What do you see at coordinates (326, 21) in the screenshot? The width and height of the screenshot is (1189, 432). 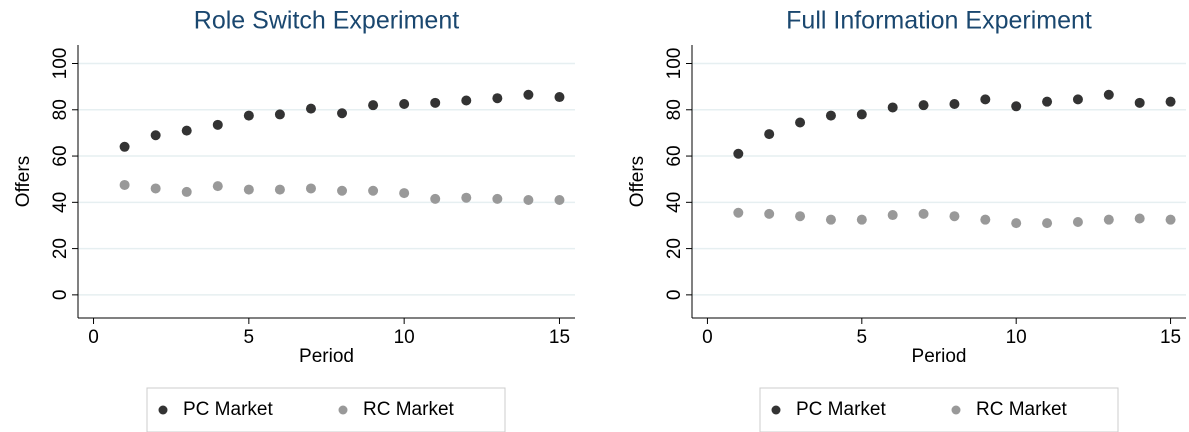 I see `chart-title: Role Switch Experiment` at bounding box center [326, 21].